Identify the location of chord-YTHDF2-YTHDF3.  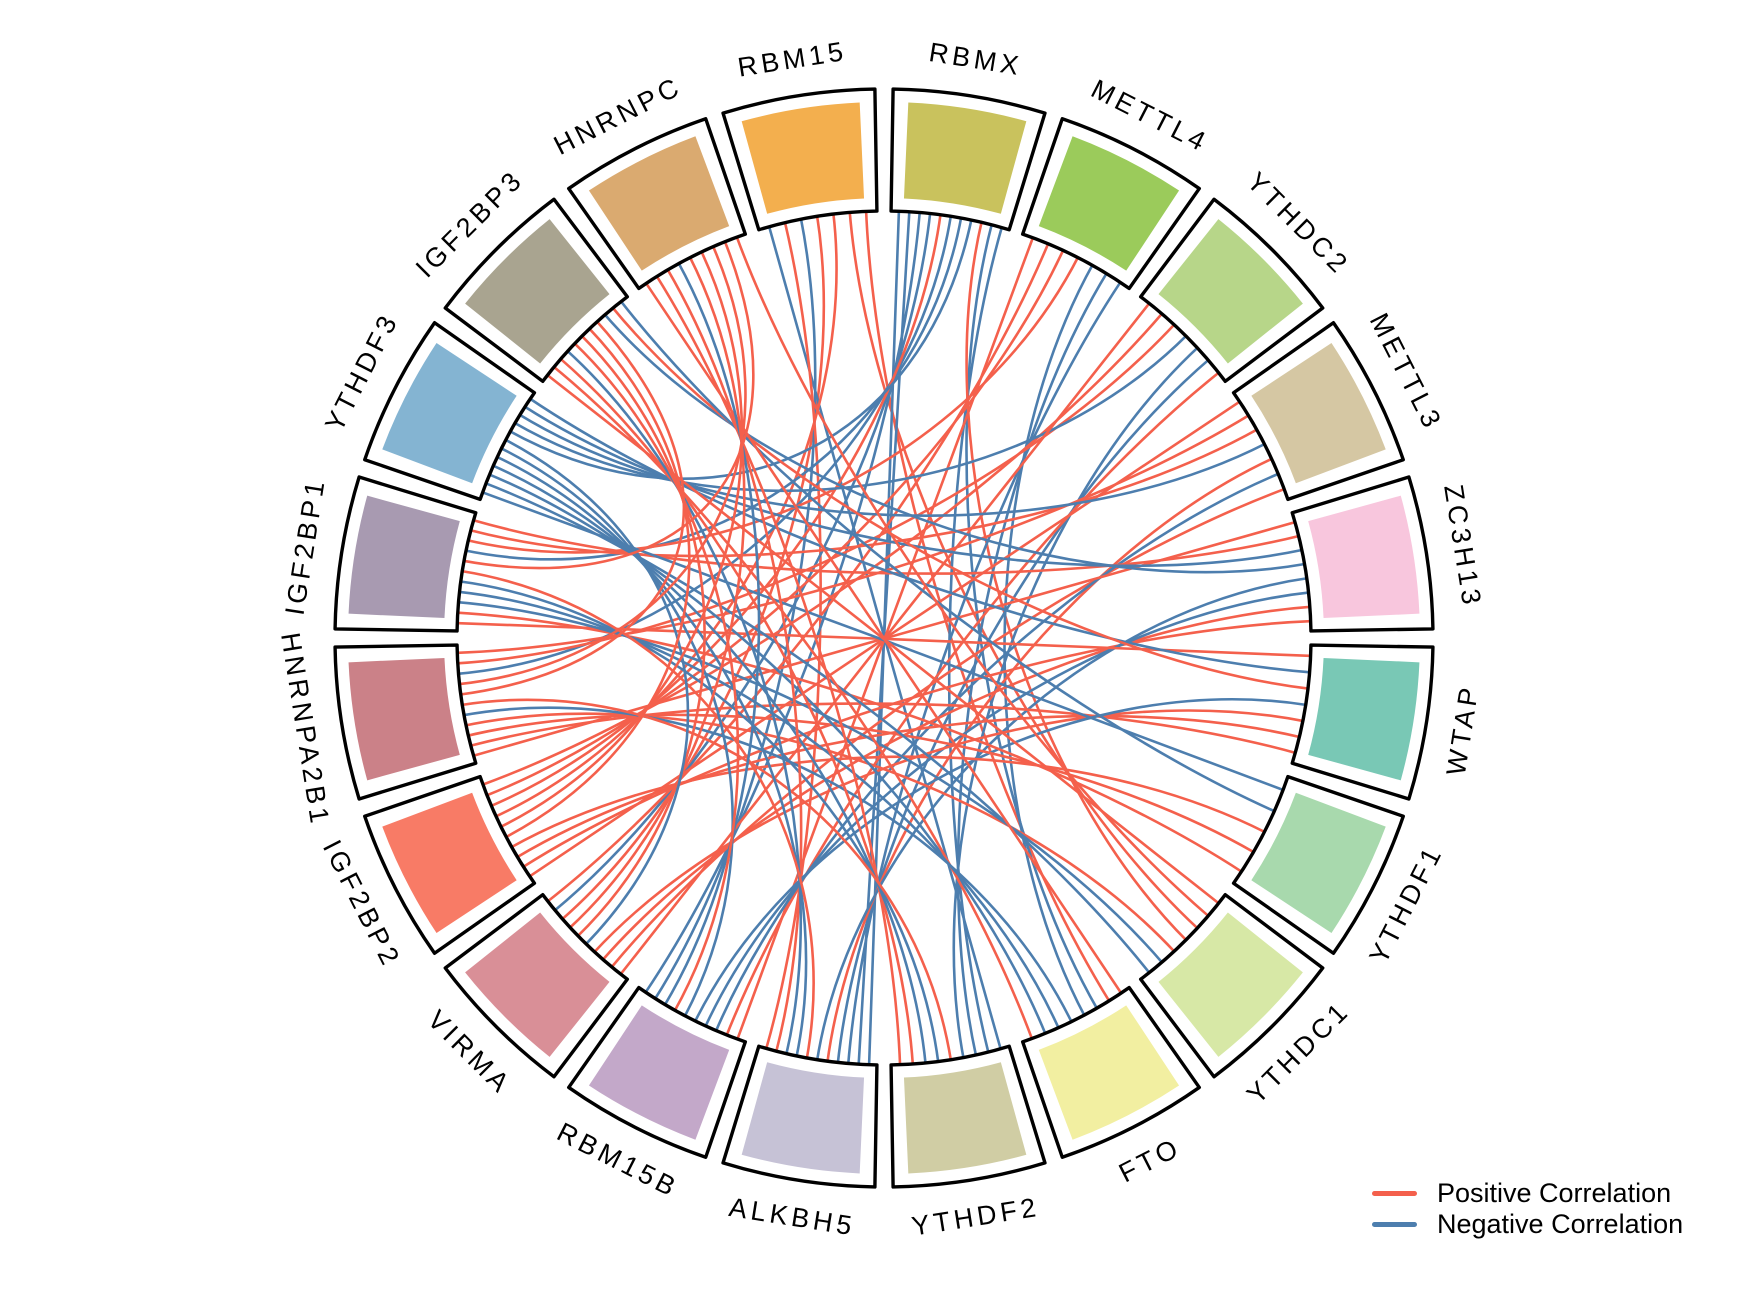
(708, 765).